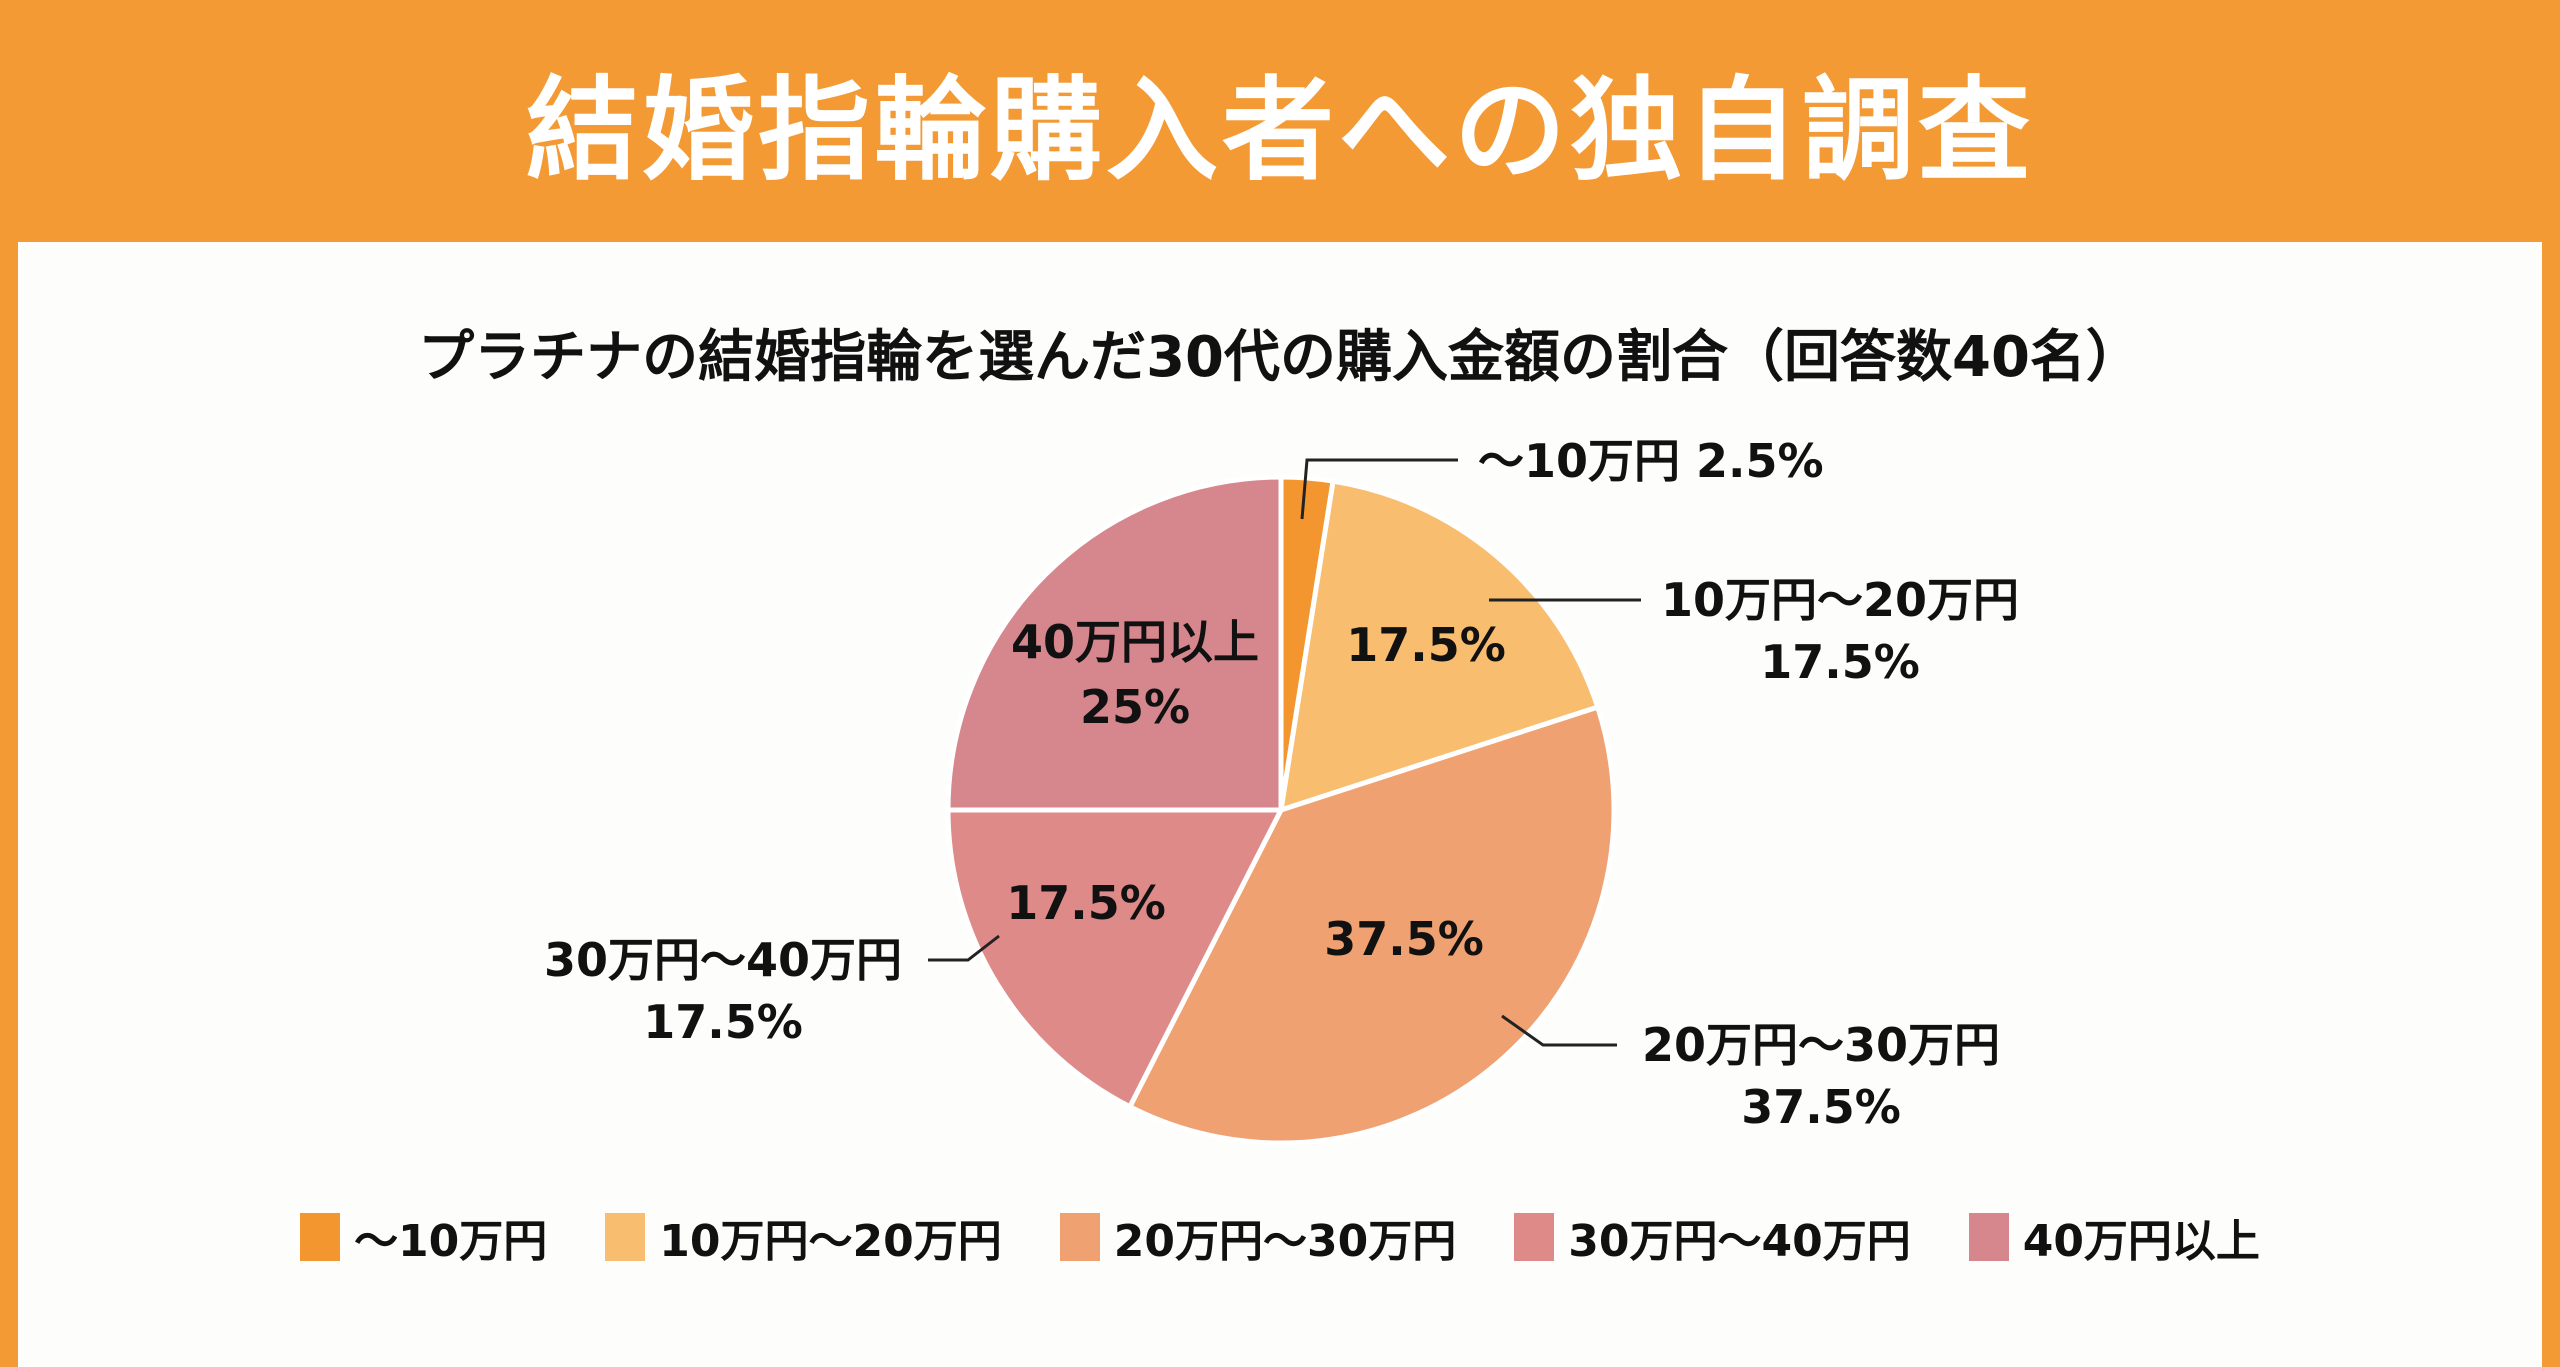 This screenshot has height=1367, width=2560. What do you see at coordinates (723, 960) in the screenshot?
I see `outer-label: 30万円～40万円` at bounding box center [723, 960].